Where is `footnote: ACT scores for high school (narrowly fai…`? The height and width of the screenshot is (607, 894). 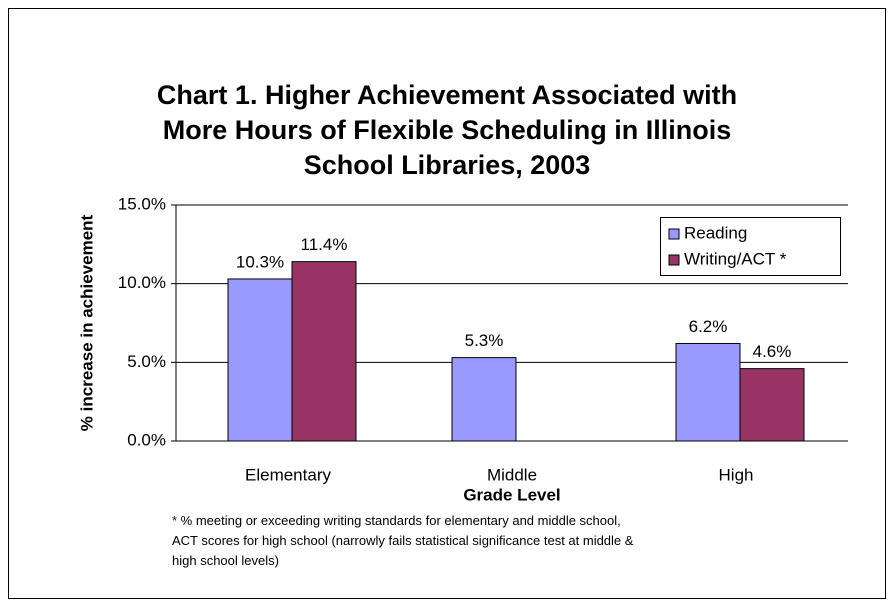
footnote: ACT scores for high school (narrowly fai… is located at coordinates (403, 540).